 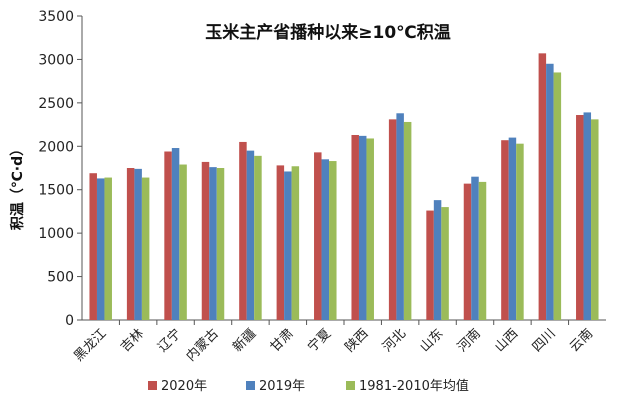 What do you see at coordinates (357, 340) in the screenshot?
I see `x-tick-label: 陕西` at bounding box center [357, 340].